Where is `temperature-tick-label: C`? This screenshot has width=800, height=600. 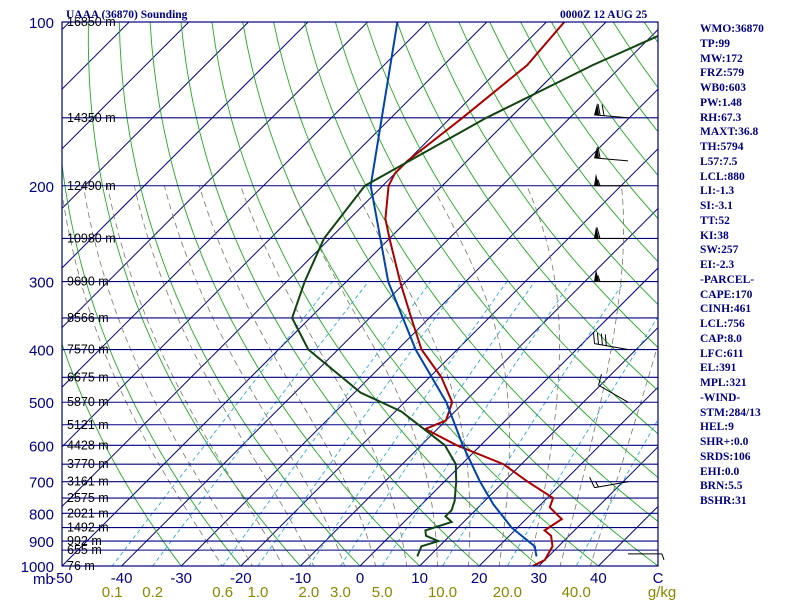
temperature-tick-label: C is located at coordinates (658, 578).